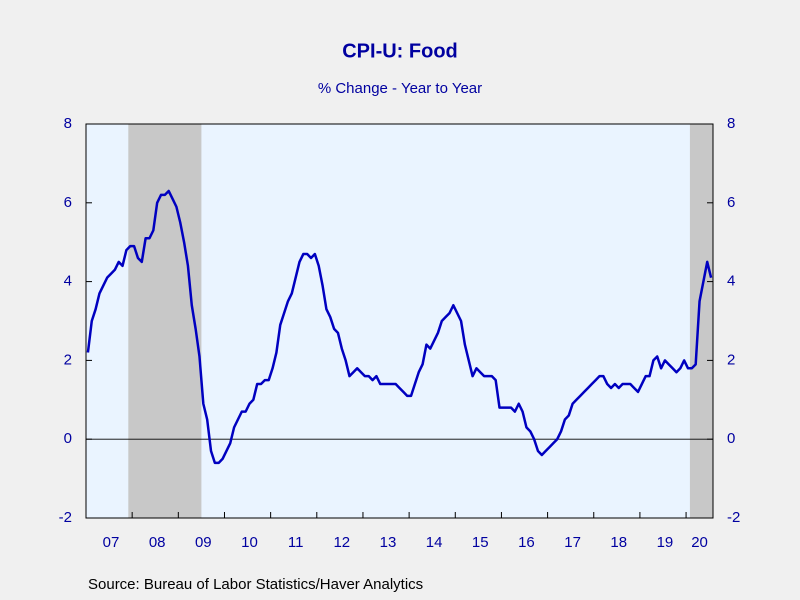 This screenshot has width=800, height=600. Describe the element at coordinates (388, 542) in the screenshot. I see `x-tick-label: 13` at that location.